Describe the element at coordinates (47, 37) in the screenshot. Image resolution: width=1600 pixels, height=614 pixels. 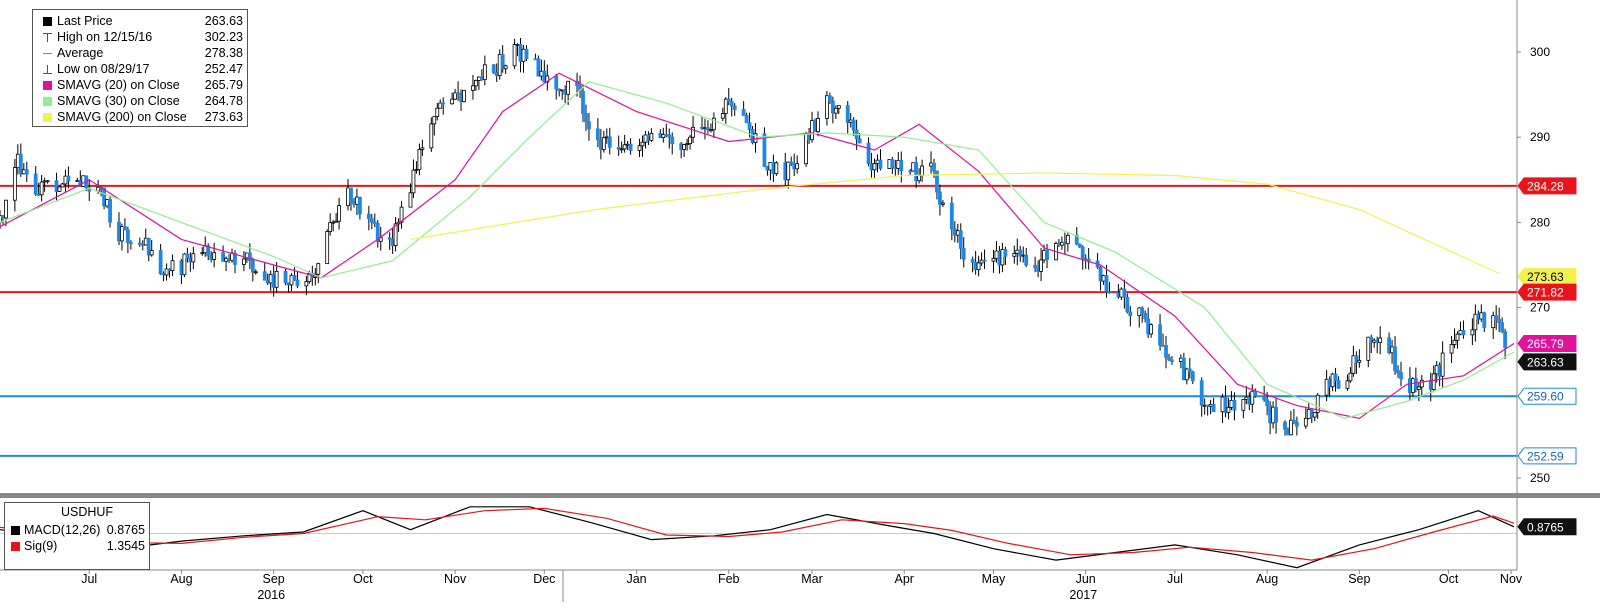
I see `high-marker-icon` at that location.